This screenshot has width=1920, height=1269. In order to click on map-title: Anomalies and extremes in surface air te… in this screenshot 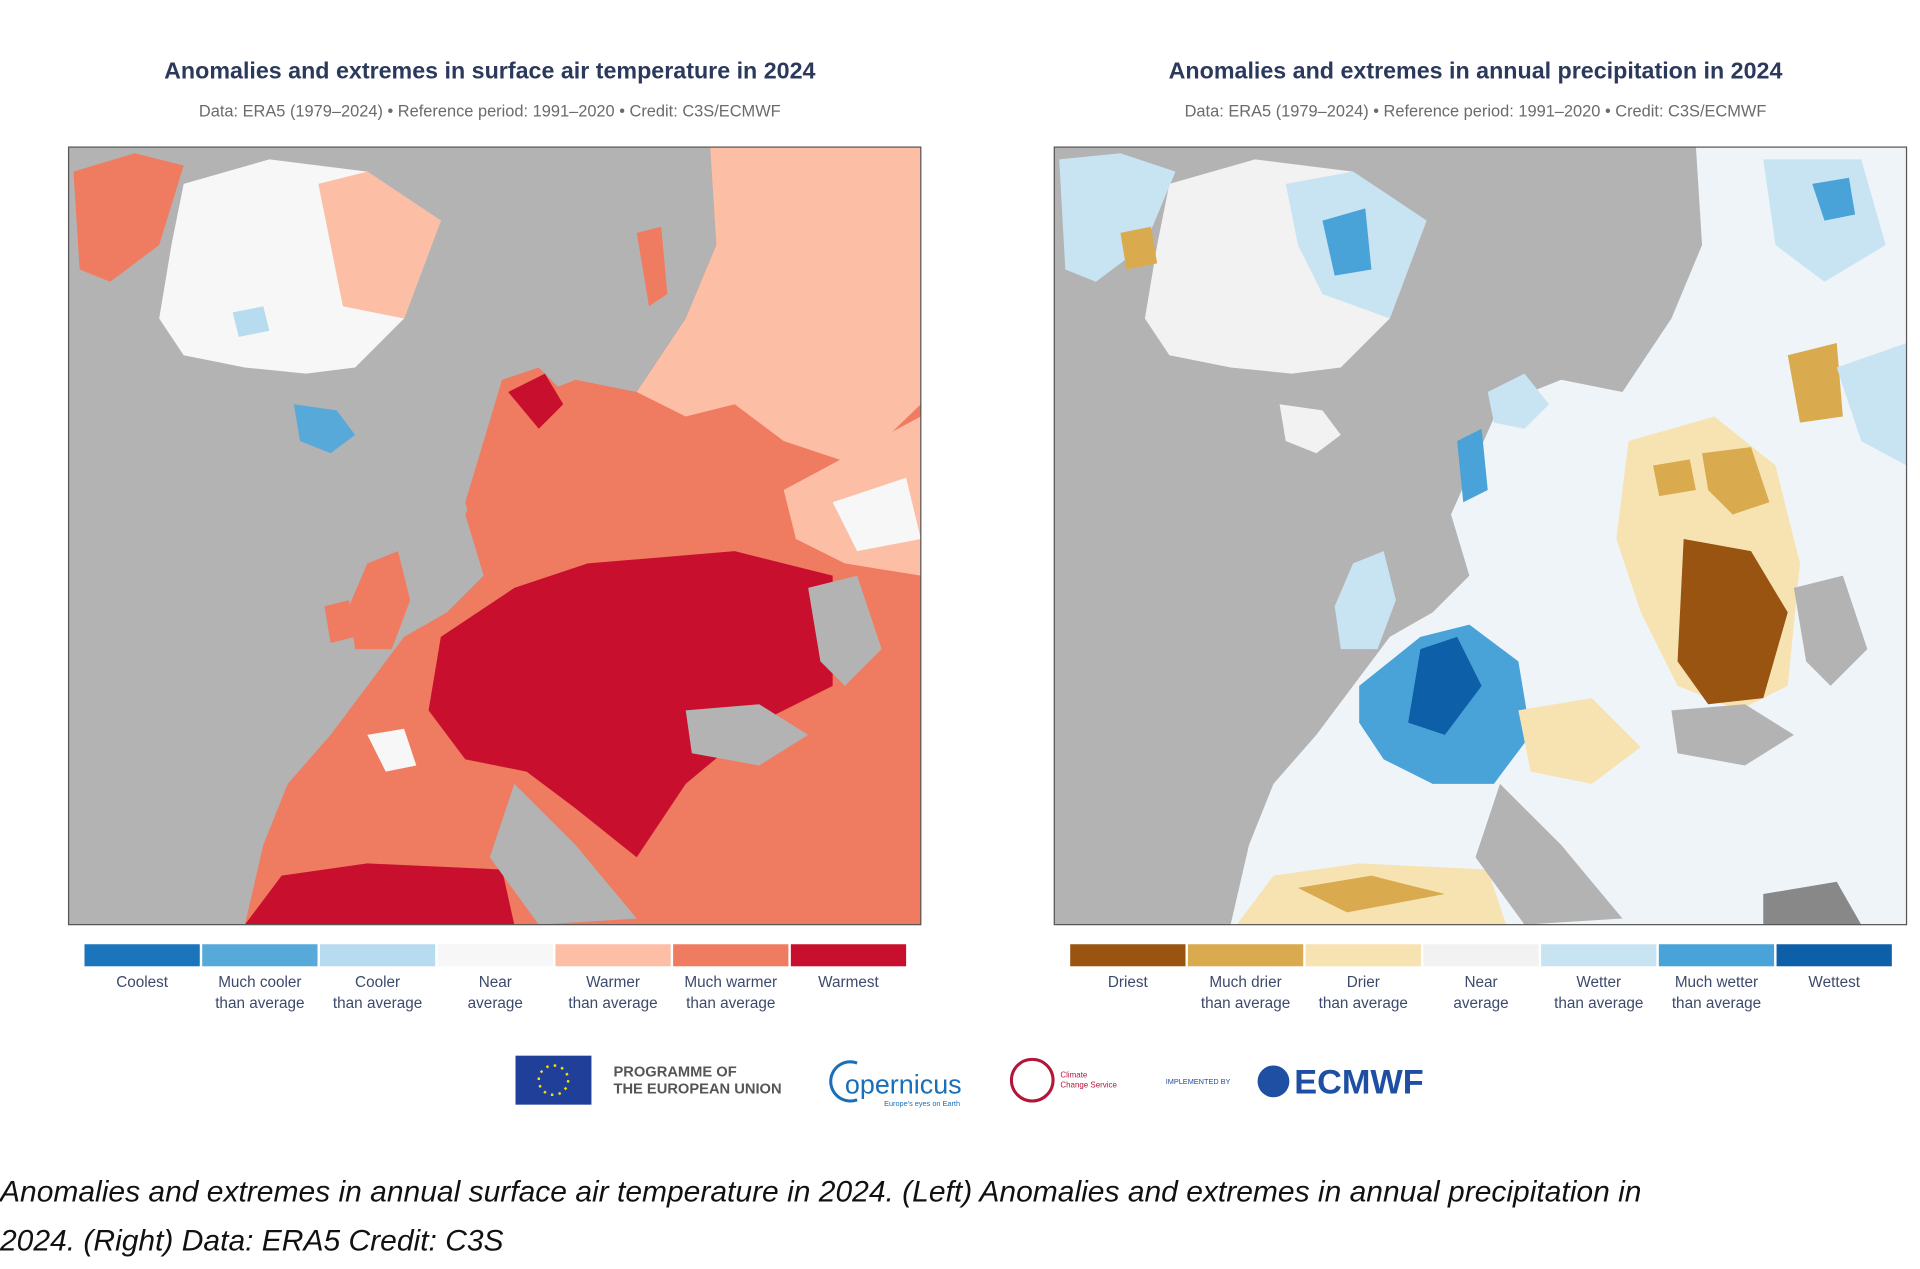, I will do `click(489, 71)`.